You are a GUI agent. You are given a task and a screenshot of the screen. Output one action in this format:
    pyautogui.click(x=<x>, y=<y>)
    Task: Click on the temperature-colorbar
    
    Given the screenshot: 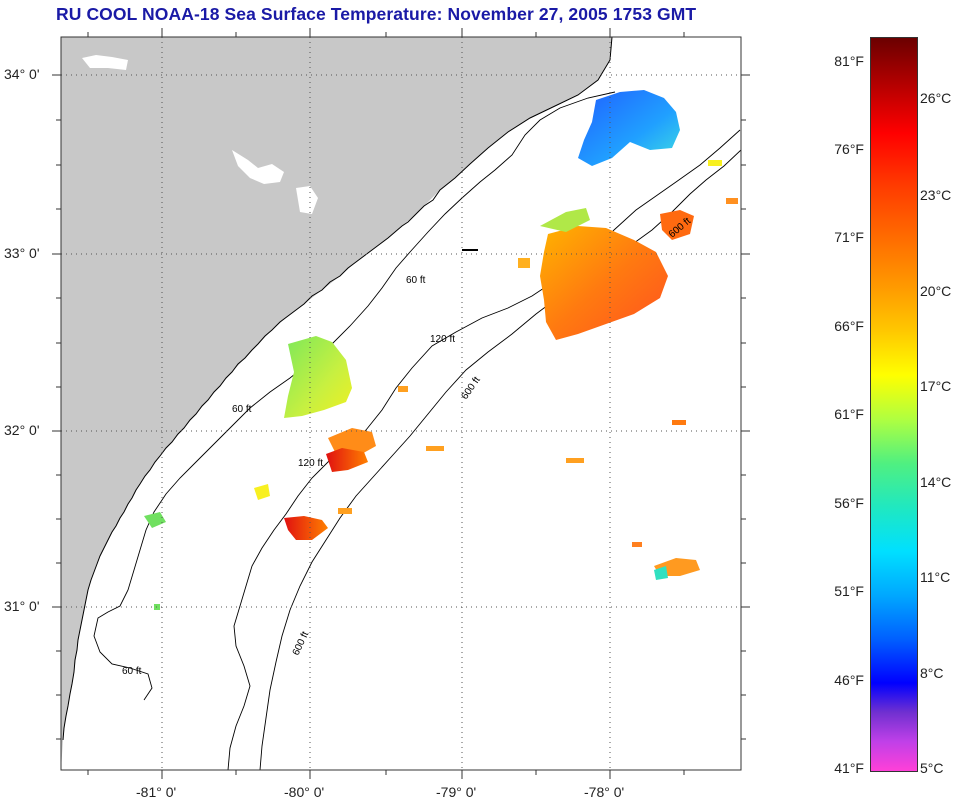 What is the action you would take?
    pyautogui.click(x=894, y=404)
    